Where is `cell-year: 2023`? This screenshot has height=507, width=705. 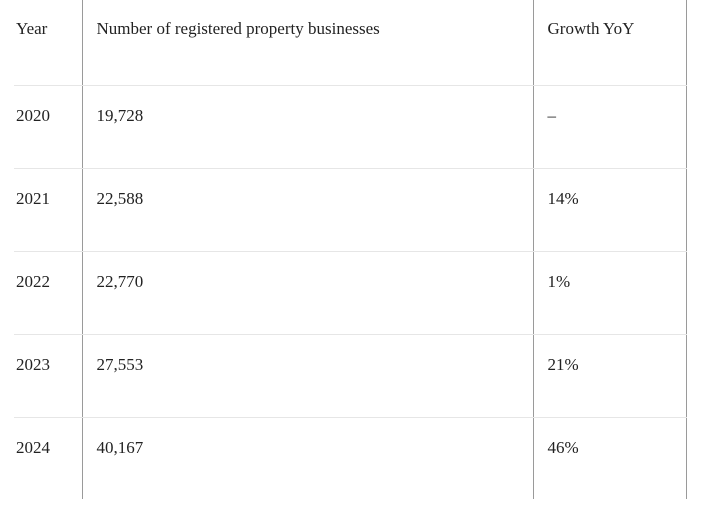 cell-year: 2023 is located at coordinates (48, 376).